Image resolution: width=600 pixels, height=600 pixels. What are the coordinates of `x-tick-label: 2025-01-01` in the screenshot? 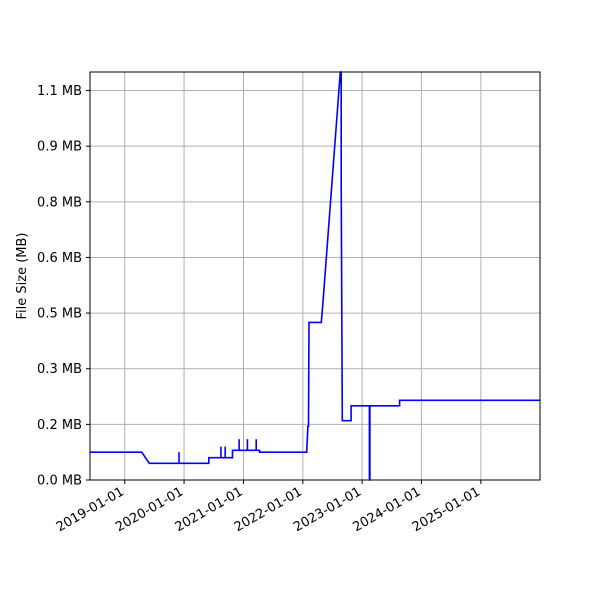 It's located at (446, 509).